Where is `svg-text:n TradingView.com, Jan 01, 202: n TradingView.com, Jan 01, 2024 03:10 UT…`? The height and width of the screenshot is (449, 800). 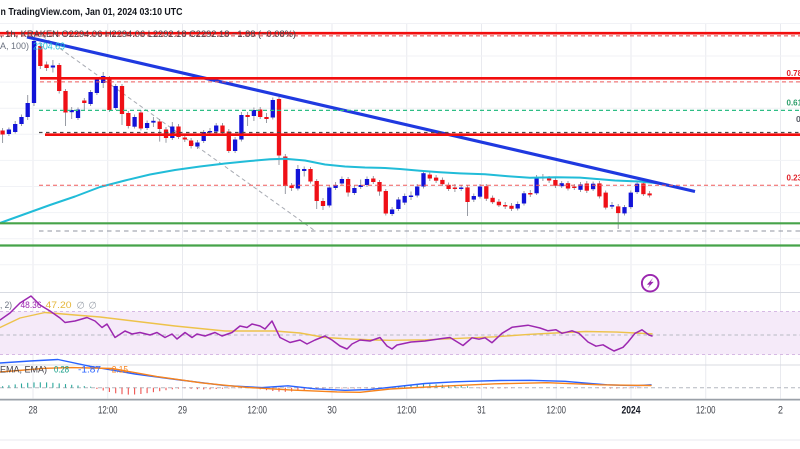 svg-text:n TradingView.com, Jan 01, 202: n TradingView.com, Jan 01, 2024 03:10 UT… is located at coordinates (92, 12).